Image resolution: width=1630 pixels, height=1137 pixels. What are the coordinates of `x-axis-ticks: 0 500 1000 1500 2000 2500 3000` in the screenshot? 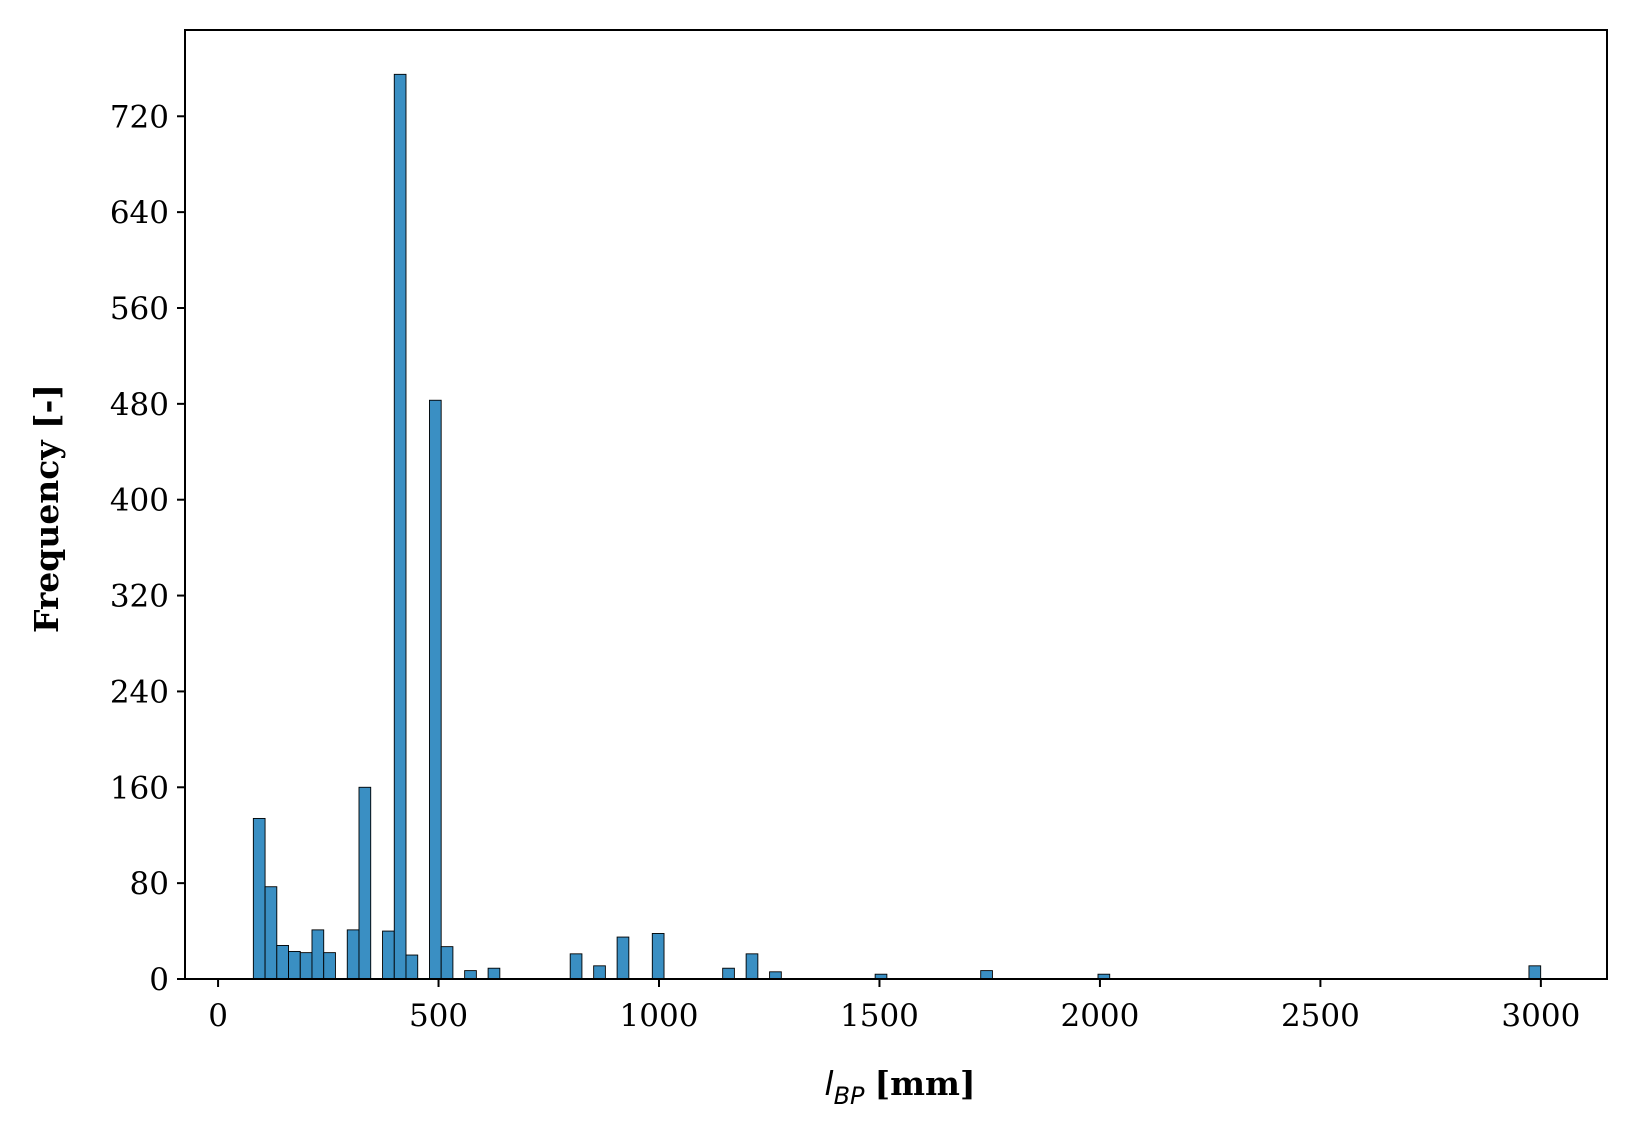 It's located at (894, 1006).